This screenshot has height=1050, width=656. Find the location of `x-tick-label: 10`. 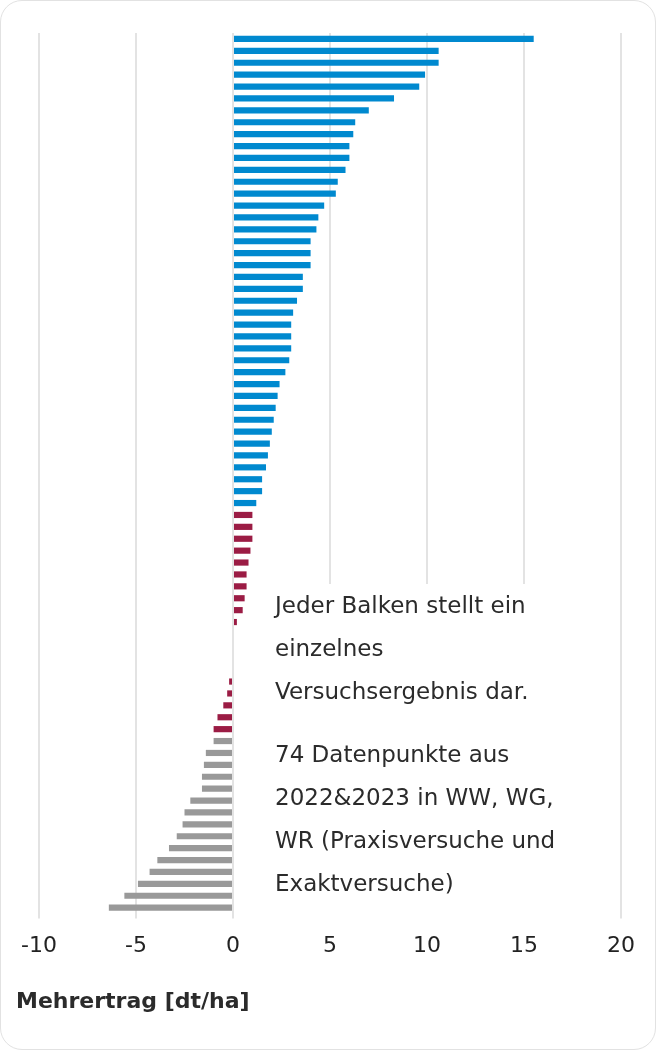

x-tick-label: 10 is located at coordinates (427, 944).